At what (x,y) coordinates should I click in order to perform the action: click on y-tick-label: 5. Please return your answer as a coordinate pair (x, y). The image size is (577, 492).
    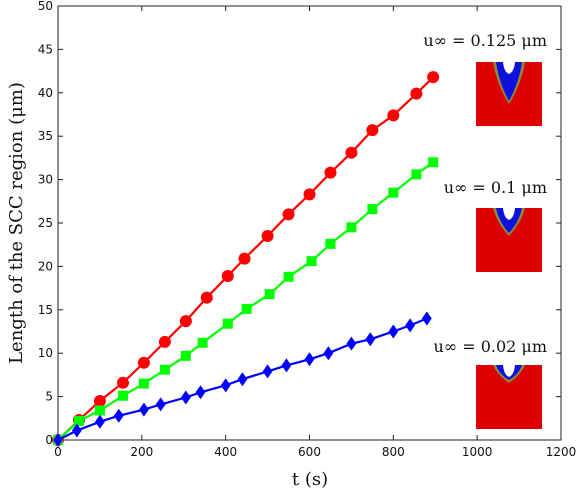
    Looking at the image, I should click on (49, 397).